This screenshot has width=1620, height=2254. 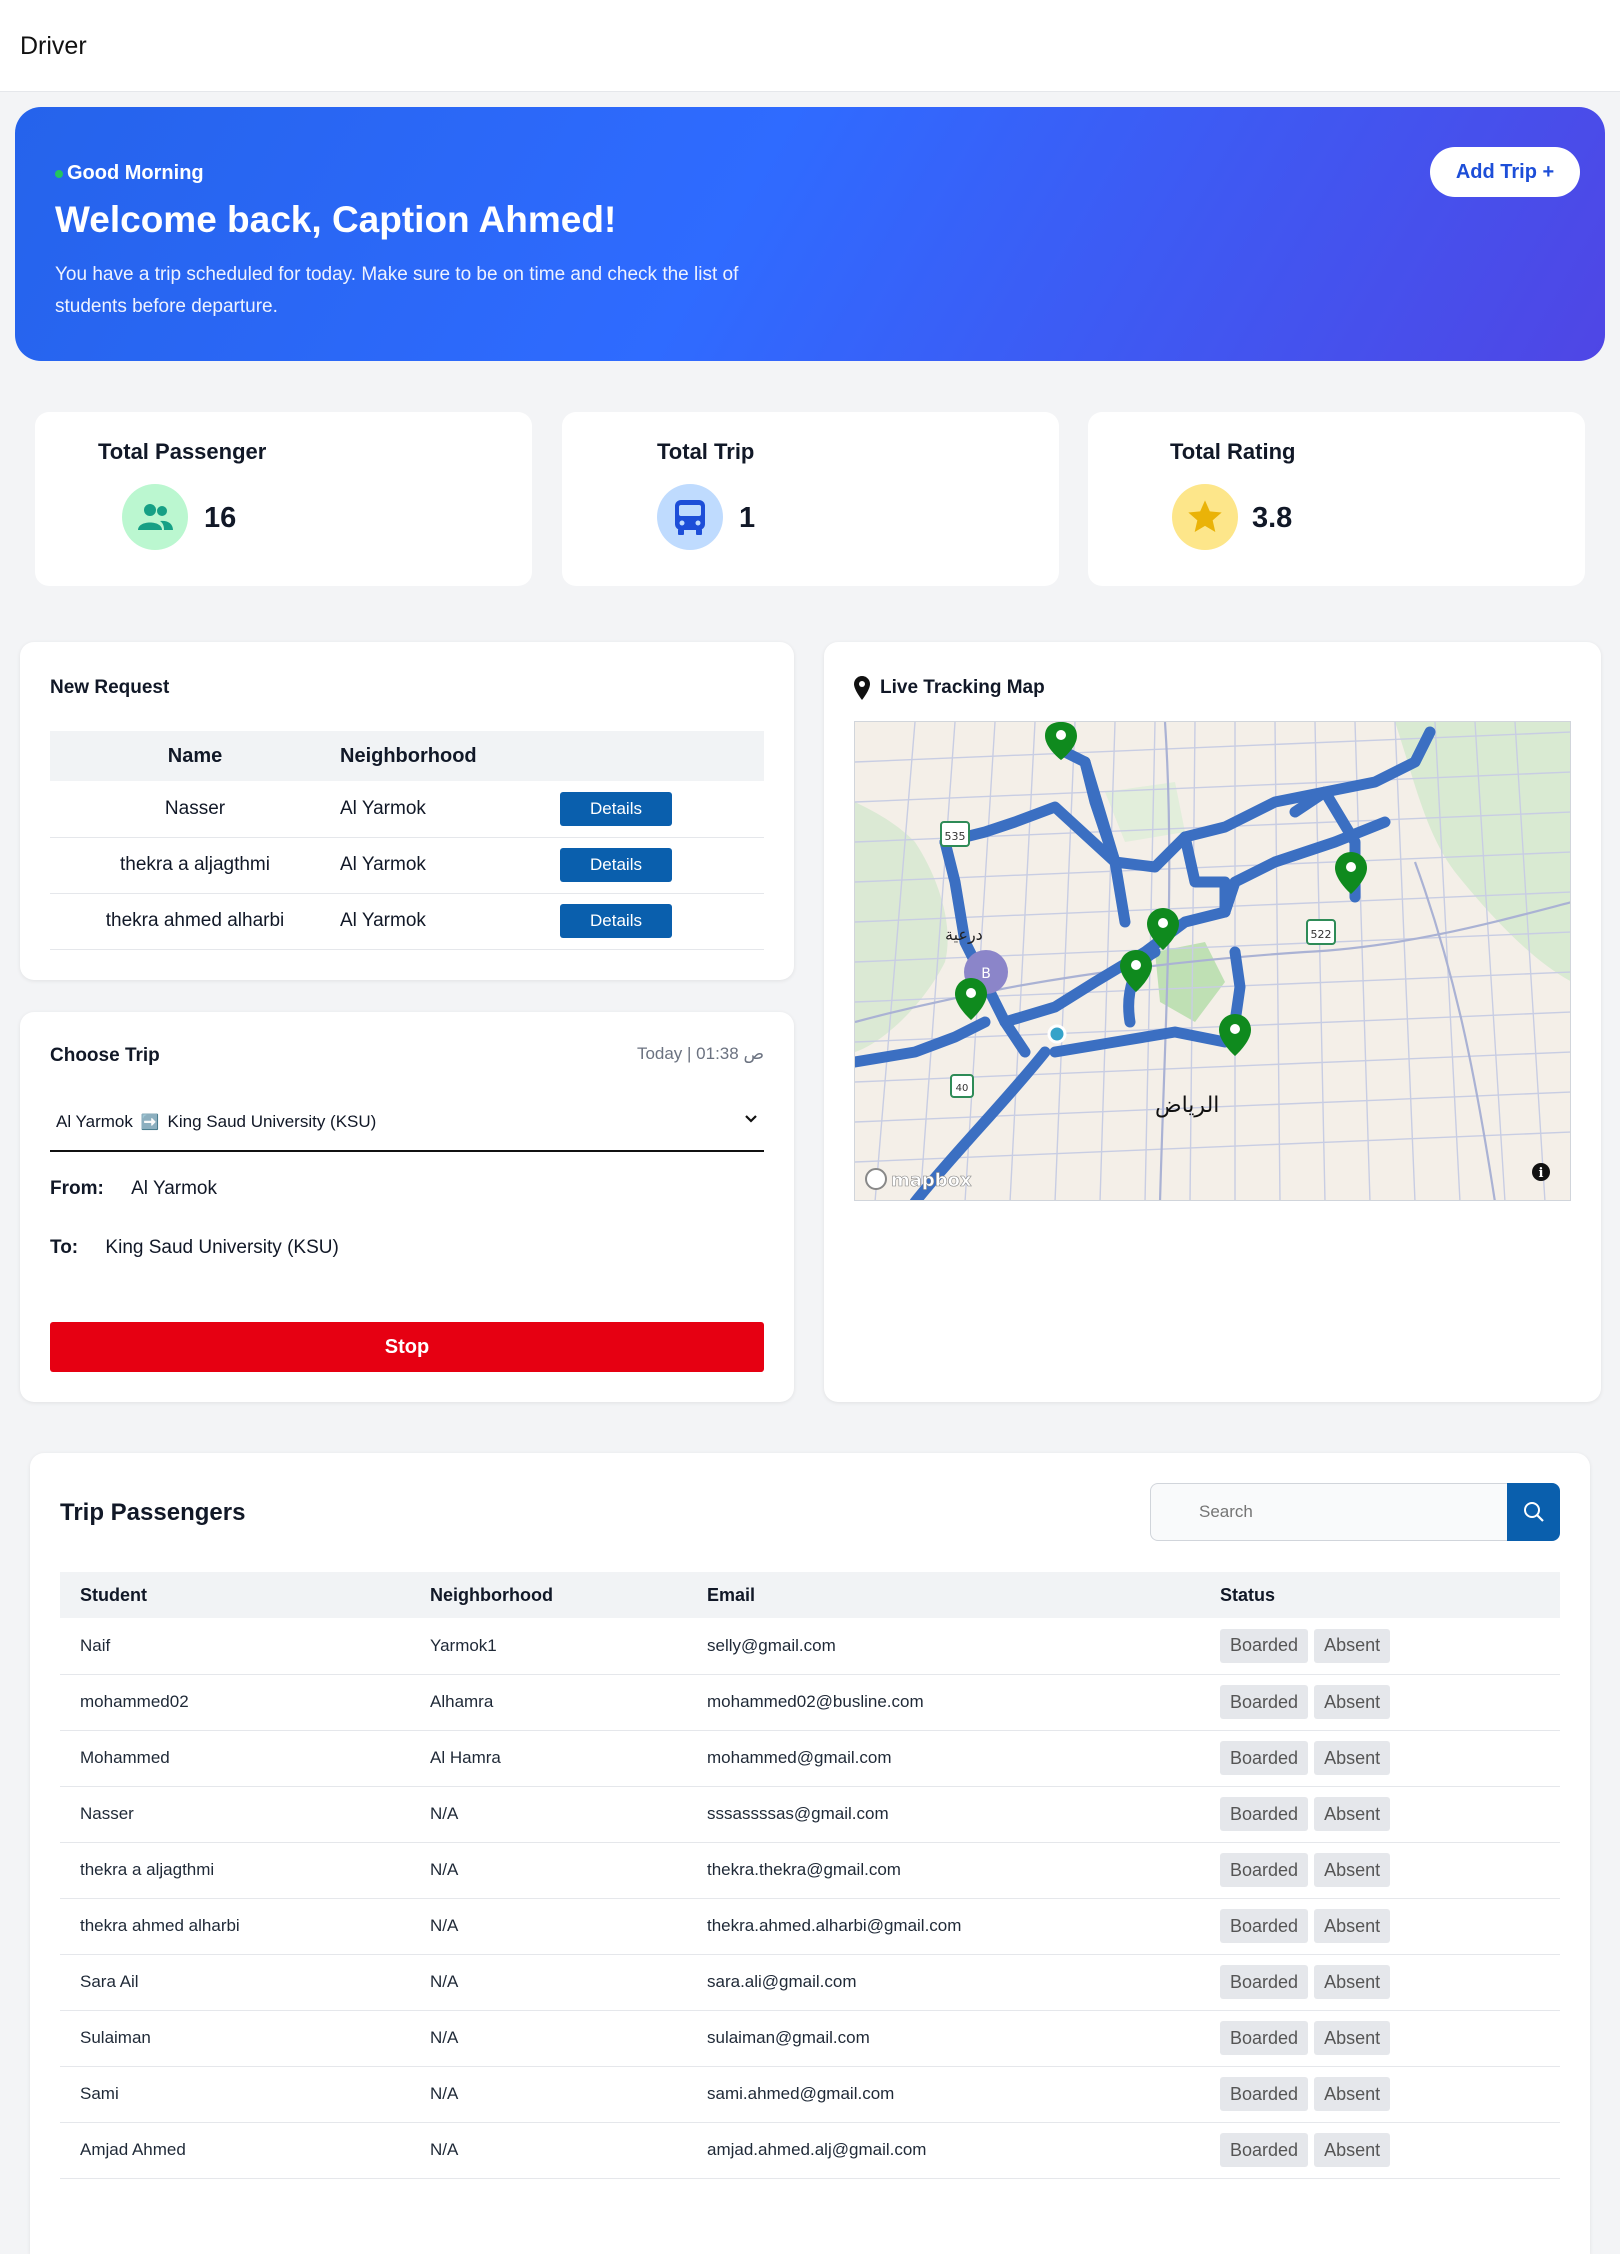 What do you see at coordinates (548, 1702) in the screenshot?
I see `student-neighborhood: Alhamra` at bounding box center [548, 1702].